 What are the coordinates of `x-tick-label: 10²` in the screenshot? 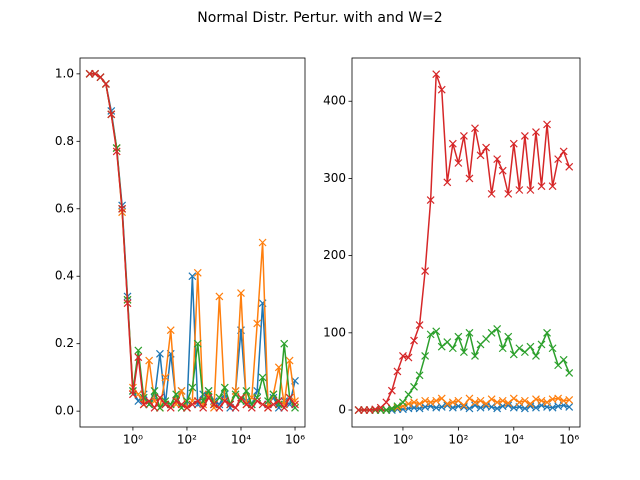 It's located at (458, 440).